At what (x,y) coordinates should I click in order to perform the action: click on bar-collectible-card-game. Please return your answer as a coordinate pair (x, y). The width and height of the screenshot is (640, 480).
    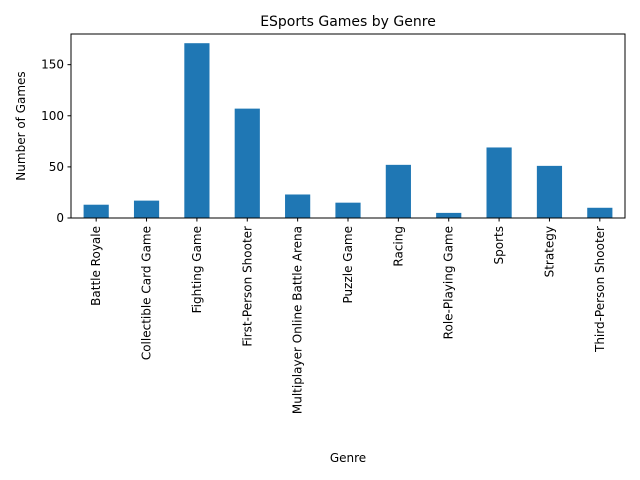
    Looking at the image, I should click on (146, 209).